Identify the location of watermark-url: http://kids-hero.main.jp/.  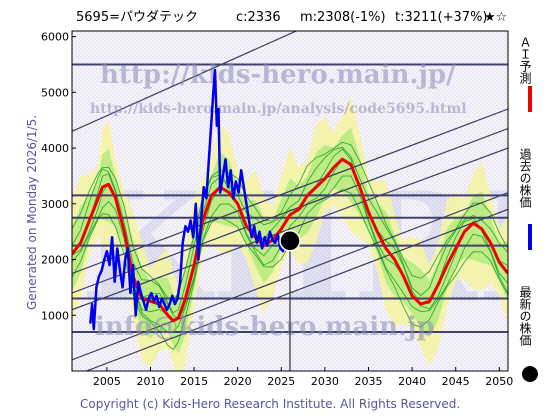
(278, 75).